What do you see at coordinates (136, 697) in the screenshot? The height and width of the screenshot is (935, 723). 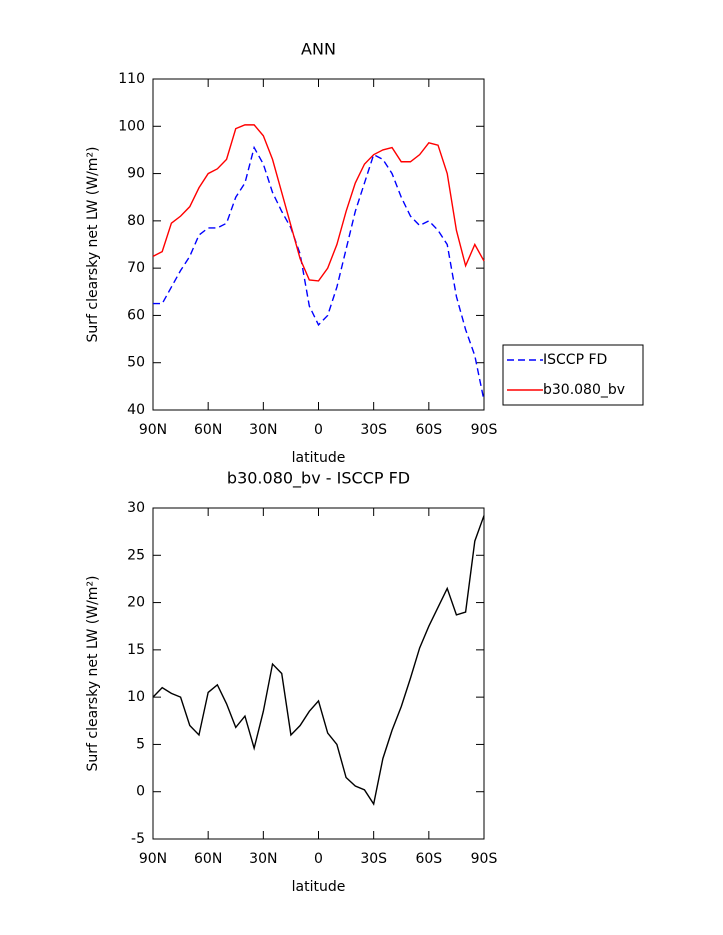 I see `y-tick-label: 10` at bounding box center [136, 697].